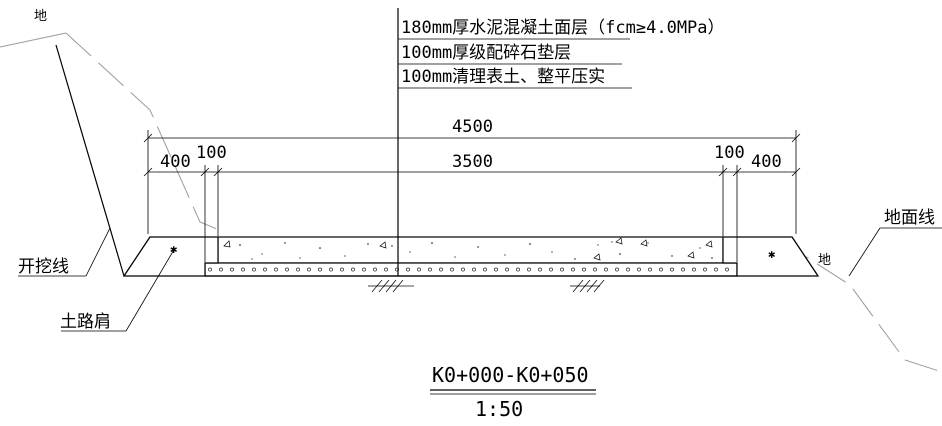  Describe the element at coordinates (43, 267) in the screenshot. I see `label-excavation-line: 开挖线` at that location.